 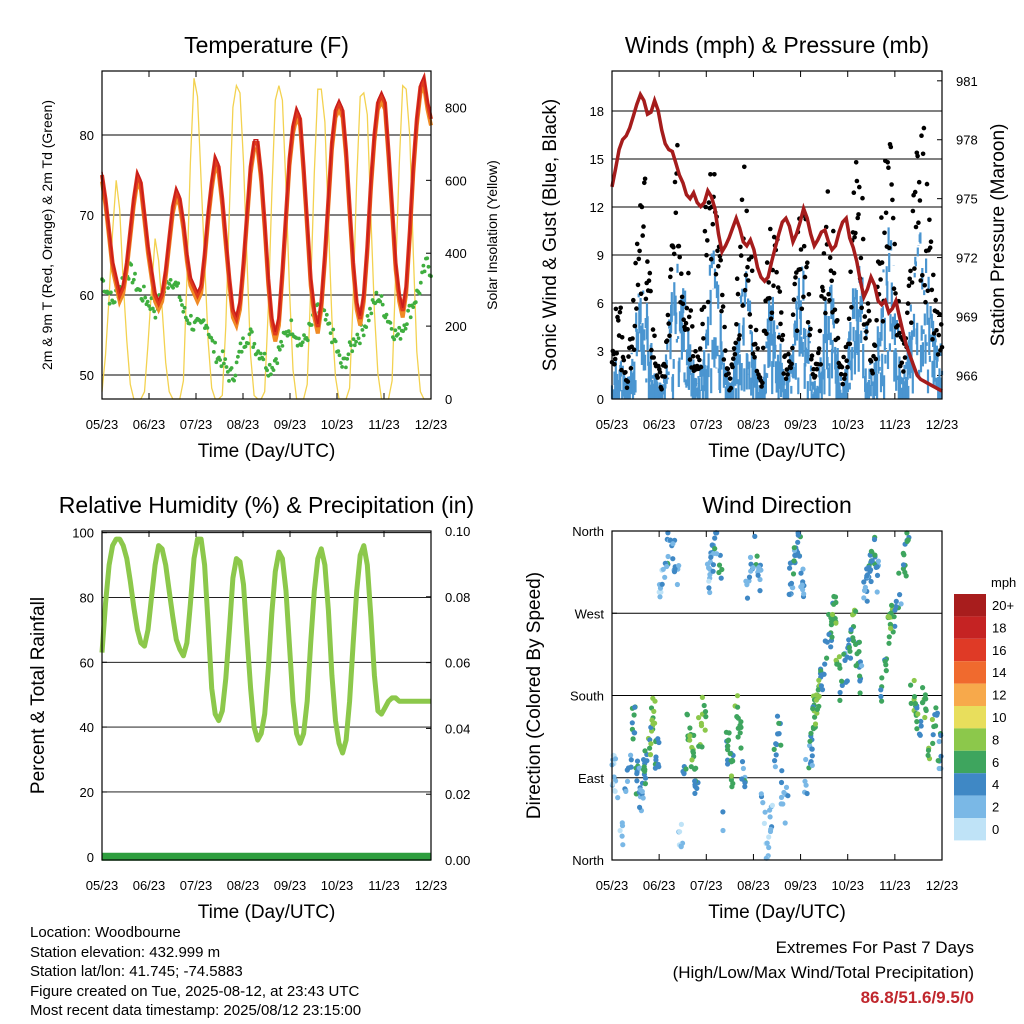 What do you see at coordinates (457, 597) in the screenshot?
I see `y2-tick-label: 0.08` at bounding box center [457, 597].